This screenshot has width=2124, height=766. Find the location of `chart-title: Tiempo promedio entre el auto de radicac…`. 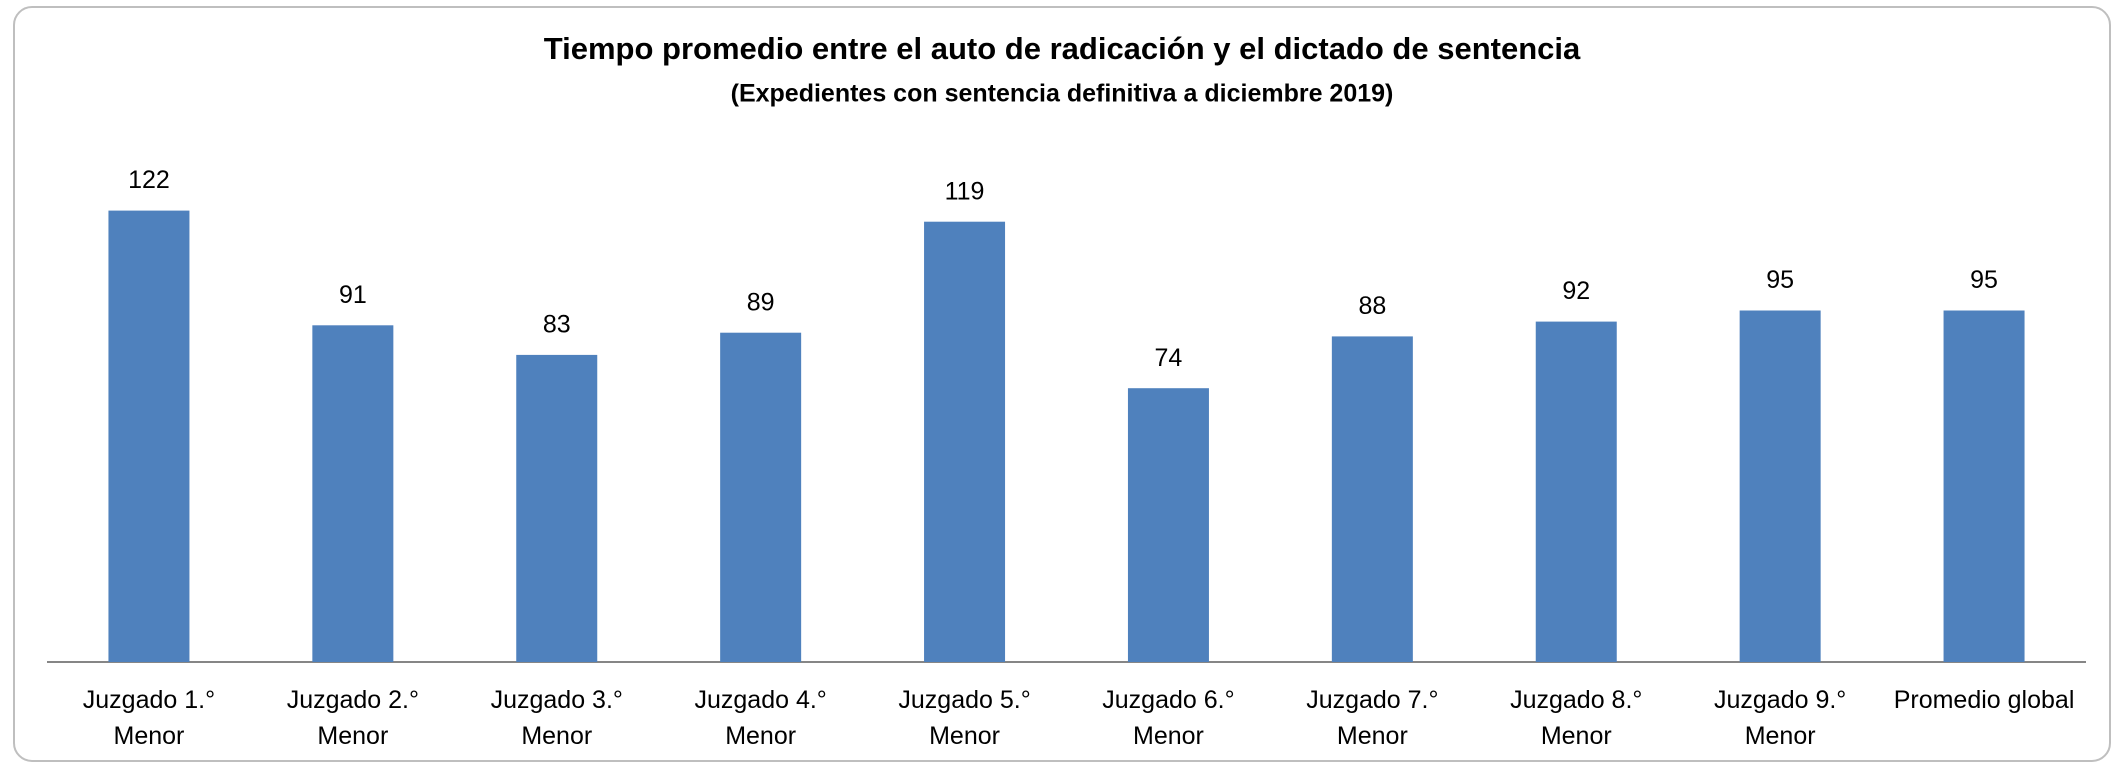

chart-title: Tiempo promedio entre el auto de radicac… is located at coordinates (1062, 48).